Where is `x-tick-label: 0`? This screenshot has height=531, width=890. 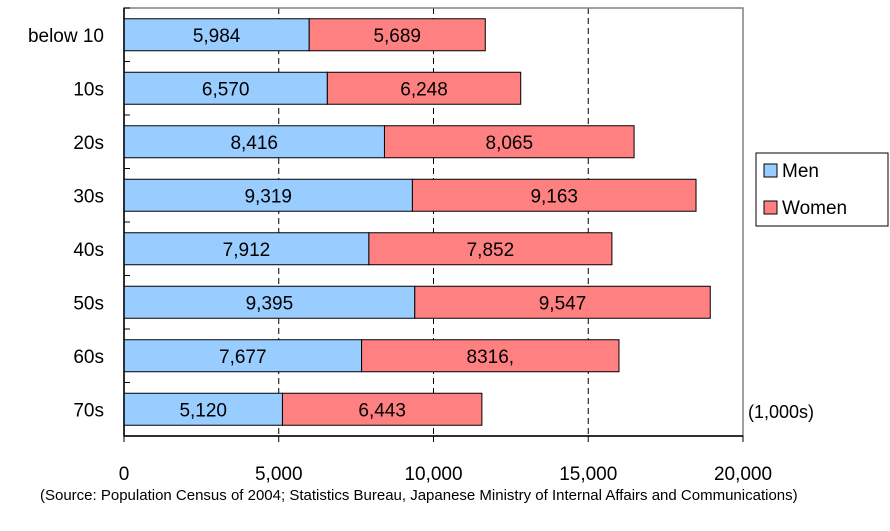 x-tick-label: 0 is located at coordinates (124, 474).